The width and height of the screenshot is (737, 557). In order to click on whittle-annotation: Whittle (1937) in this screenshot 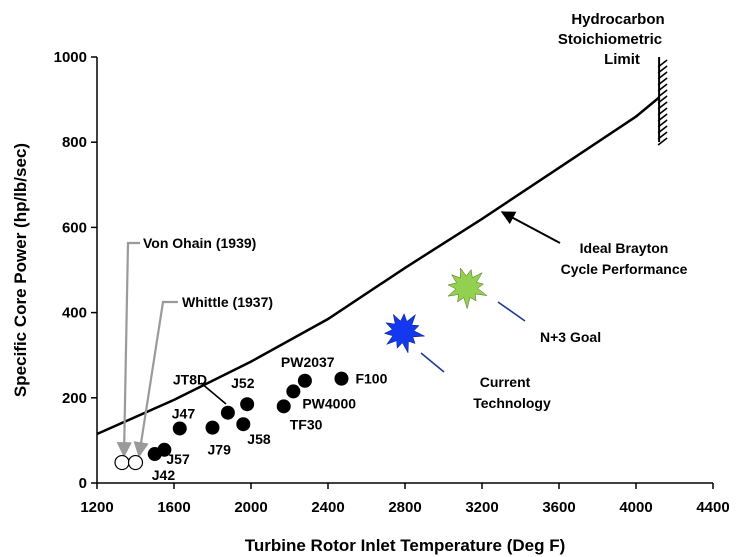, I will do `click(203, 376)`.